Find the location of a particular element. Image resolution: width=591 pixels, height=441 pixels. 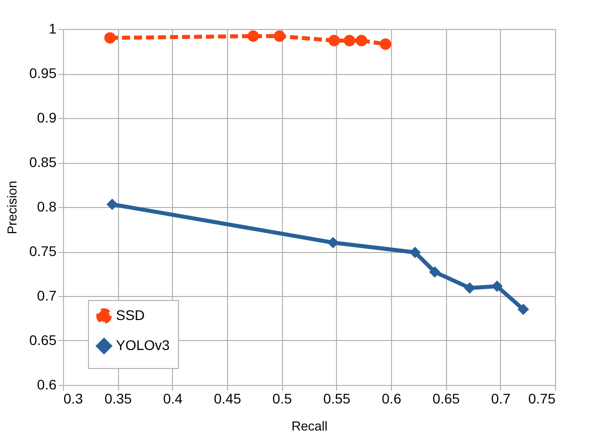

y-tick-label: 0.8 is located at coordinates (47, 206).